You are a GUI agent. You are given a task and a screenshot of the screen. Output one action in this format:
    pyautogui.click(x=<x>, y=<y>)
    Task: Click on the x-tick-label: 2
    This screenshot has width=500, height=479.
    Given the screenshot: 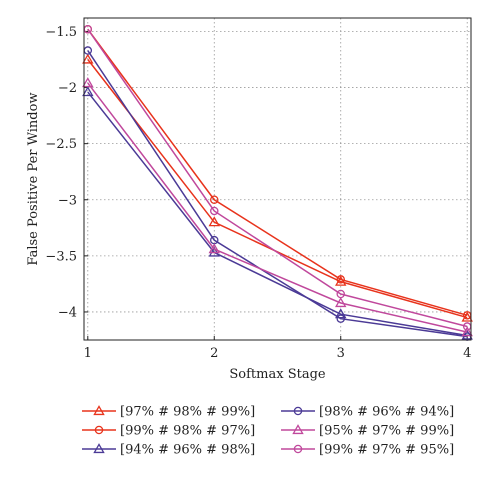 What is the action you would take?
    pyautogui.click(x=214, y=353)
    